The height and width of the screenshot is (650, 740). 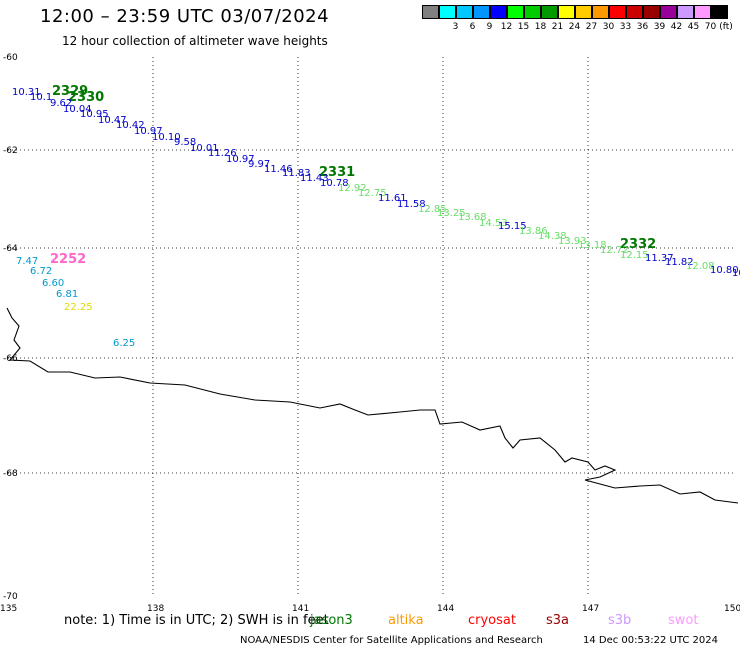 What do you see at coordinates (185, 142) in the screenshot?
I see `wave-height-value: 9.58` at bounding box center [185, 142].